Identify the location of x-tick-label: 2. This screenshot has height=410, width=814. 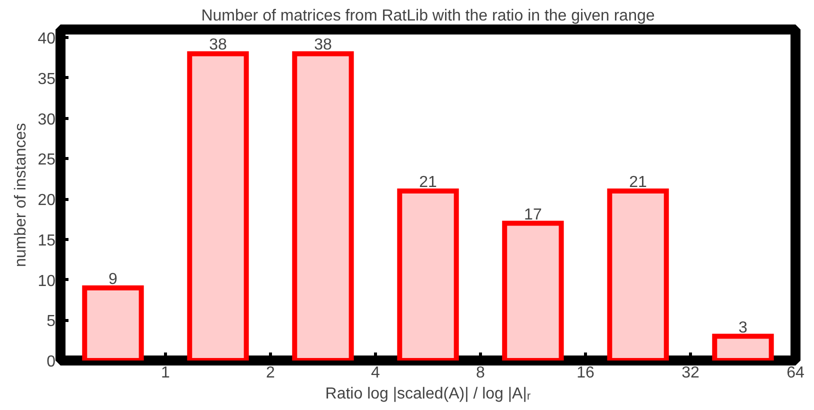
(271, 373).